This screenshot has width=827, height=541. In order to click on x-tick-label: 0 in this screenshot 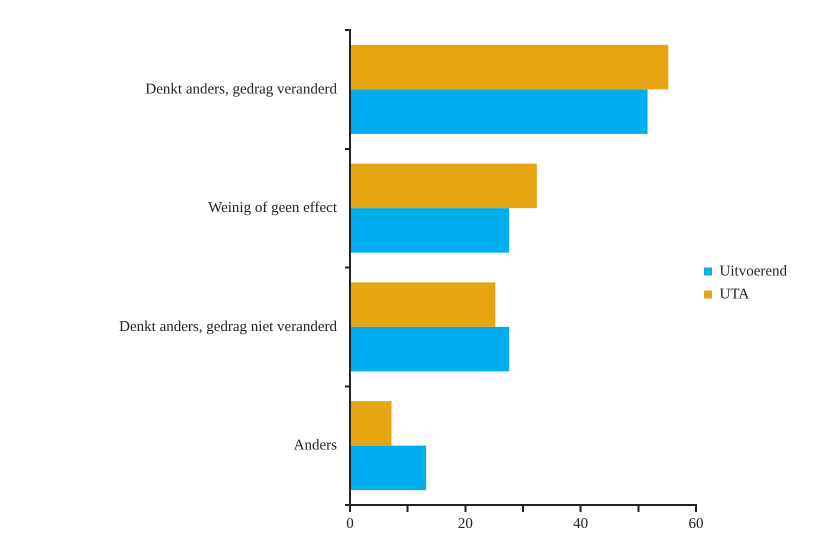, I will do `click(350, 524)`.